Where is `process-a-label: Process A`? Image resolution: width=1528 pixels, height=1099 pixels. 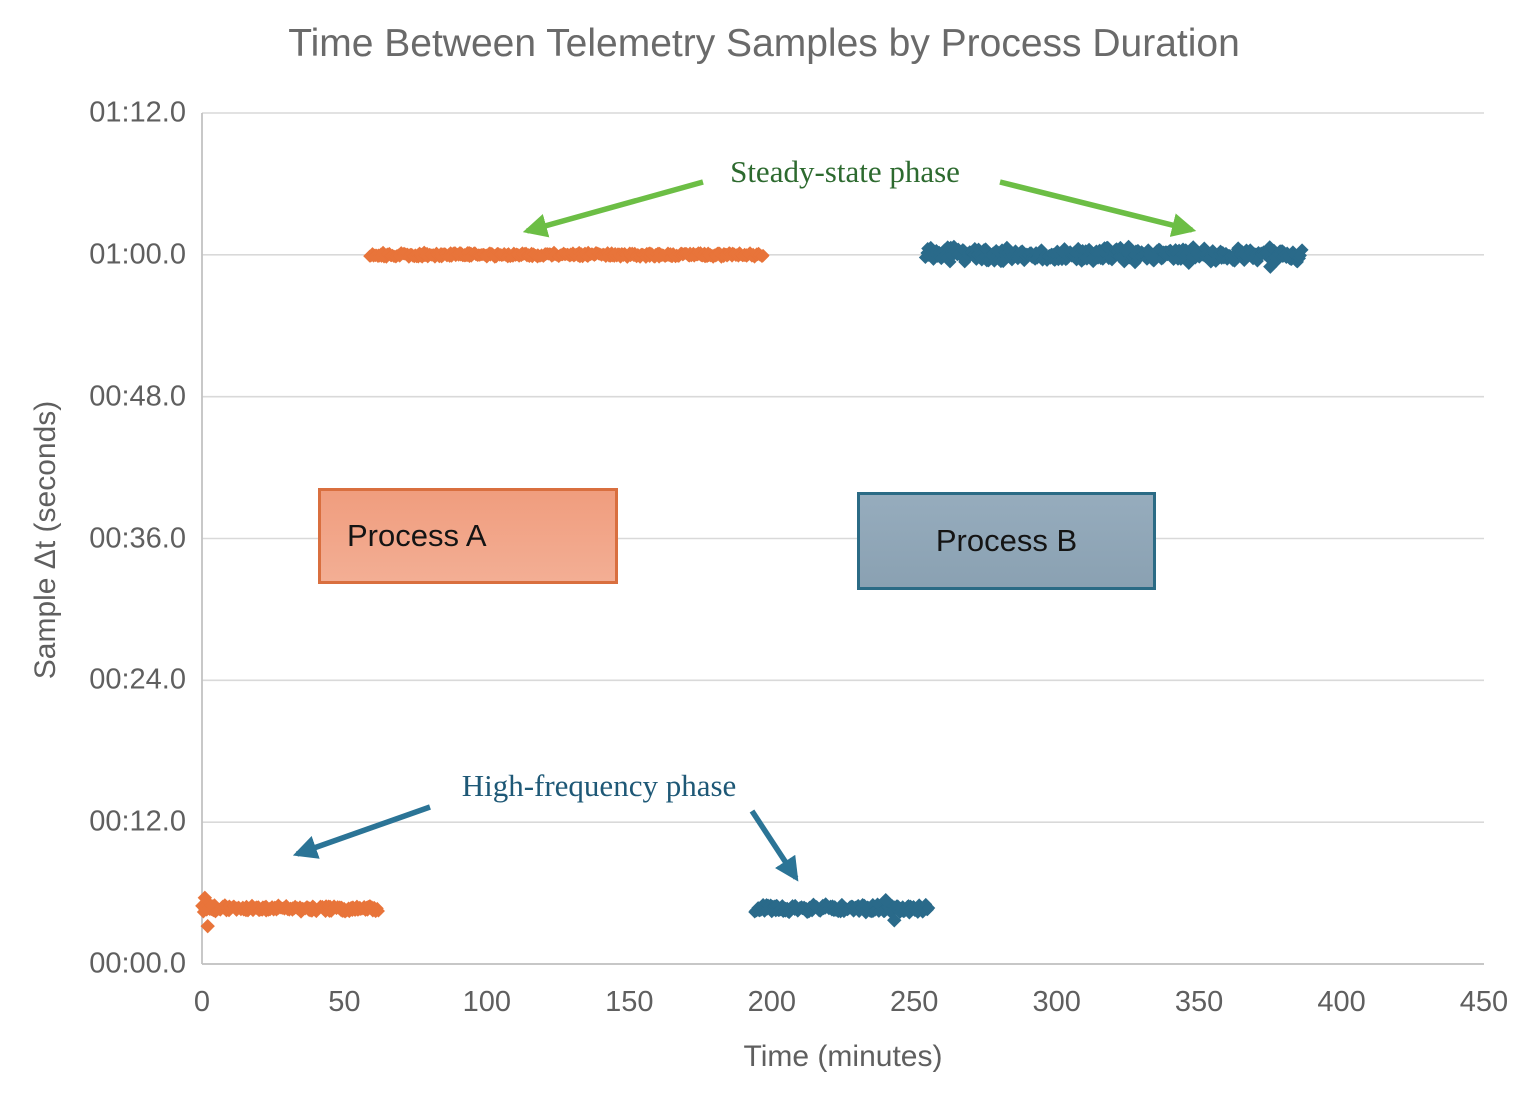 process-a-label: Process A is located at coordinates (417, 535).